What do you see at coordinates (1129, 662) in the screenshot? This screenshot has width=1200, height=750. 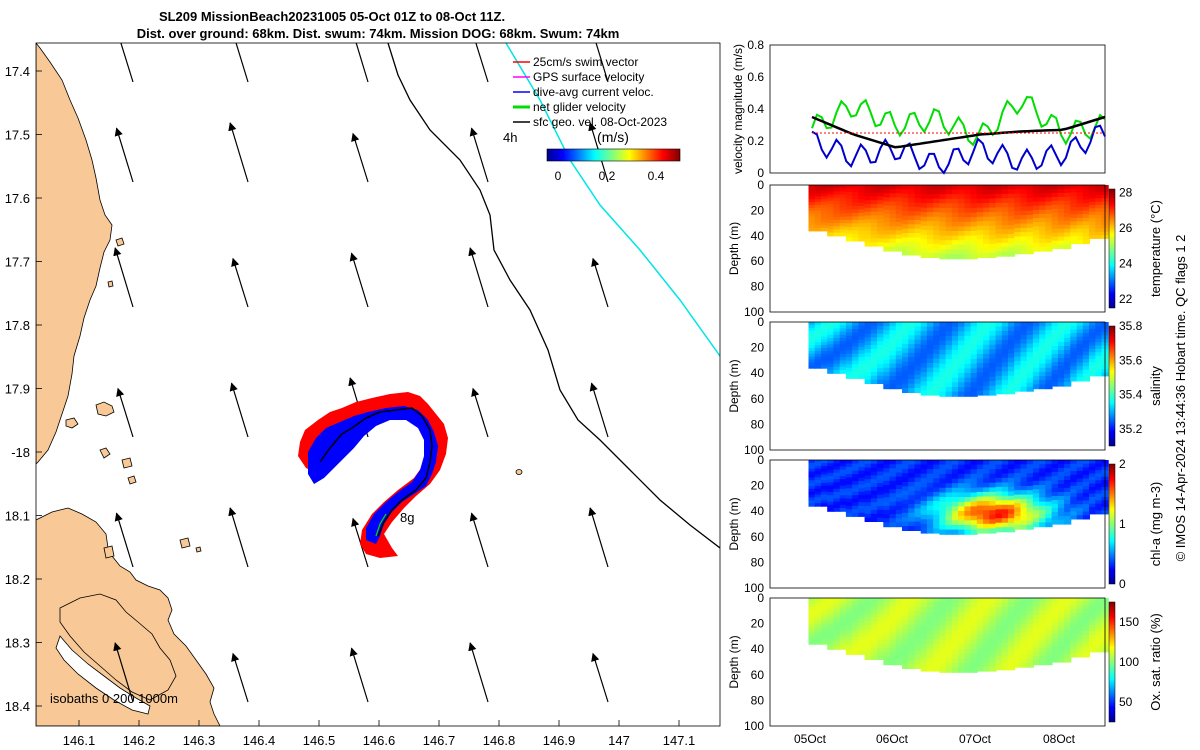 I see `colorbar-tick-label: 100` at bounding box center [1129, 662].